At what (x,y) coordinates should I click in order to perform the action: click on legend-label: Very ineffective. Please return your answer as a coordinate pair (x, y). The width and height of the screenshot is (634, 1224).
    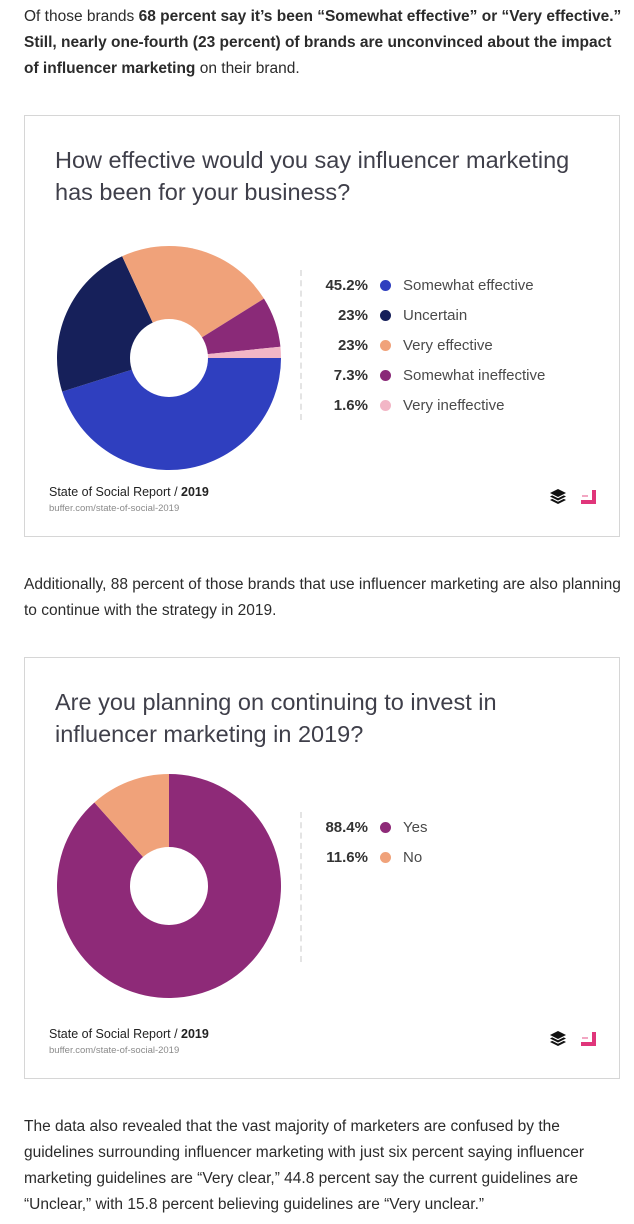
    Looking at the image, I should click on (454, 405).